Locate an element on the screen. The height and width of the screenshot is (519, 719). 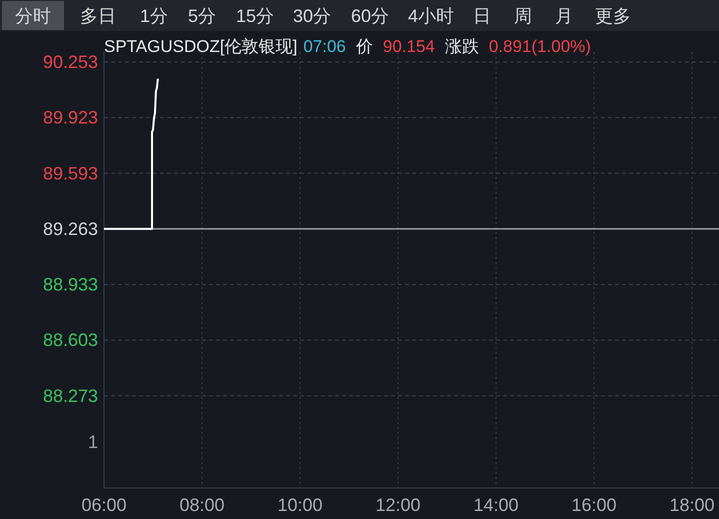
x-tick-label: 06:00 is located at coordinates (104, 505).